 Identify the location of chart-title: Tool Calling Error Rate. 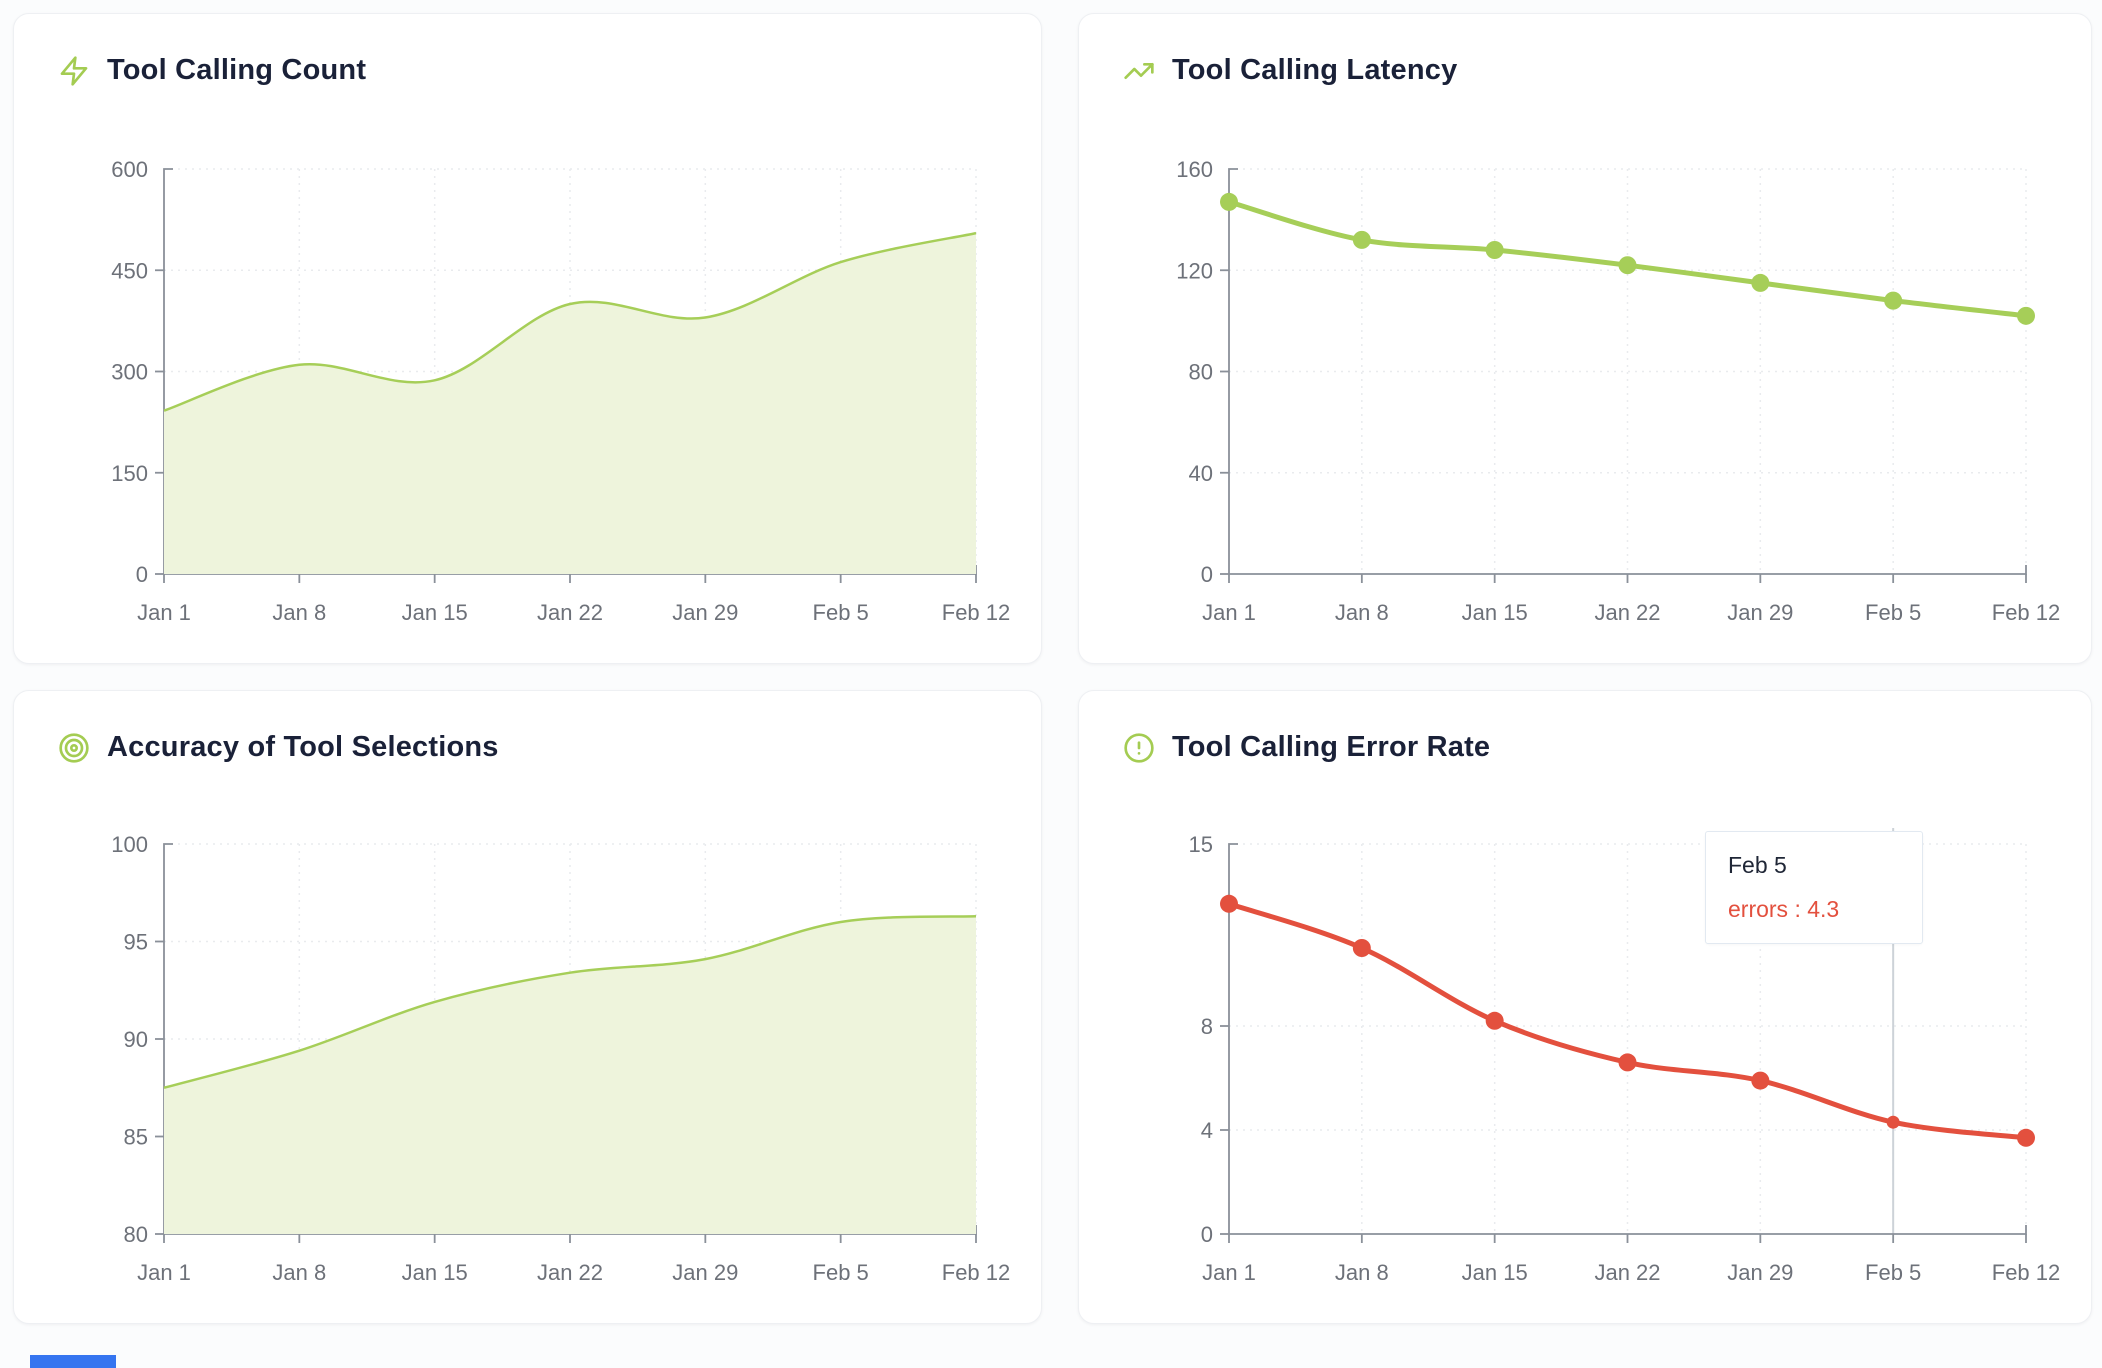
(1331, 747).